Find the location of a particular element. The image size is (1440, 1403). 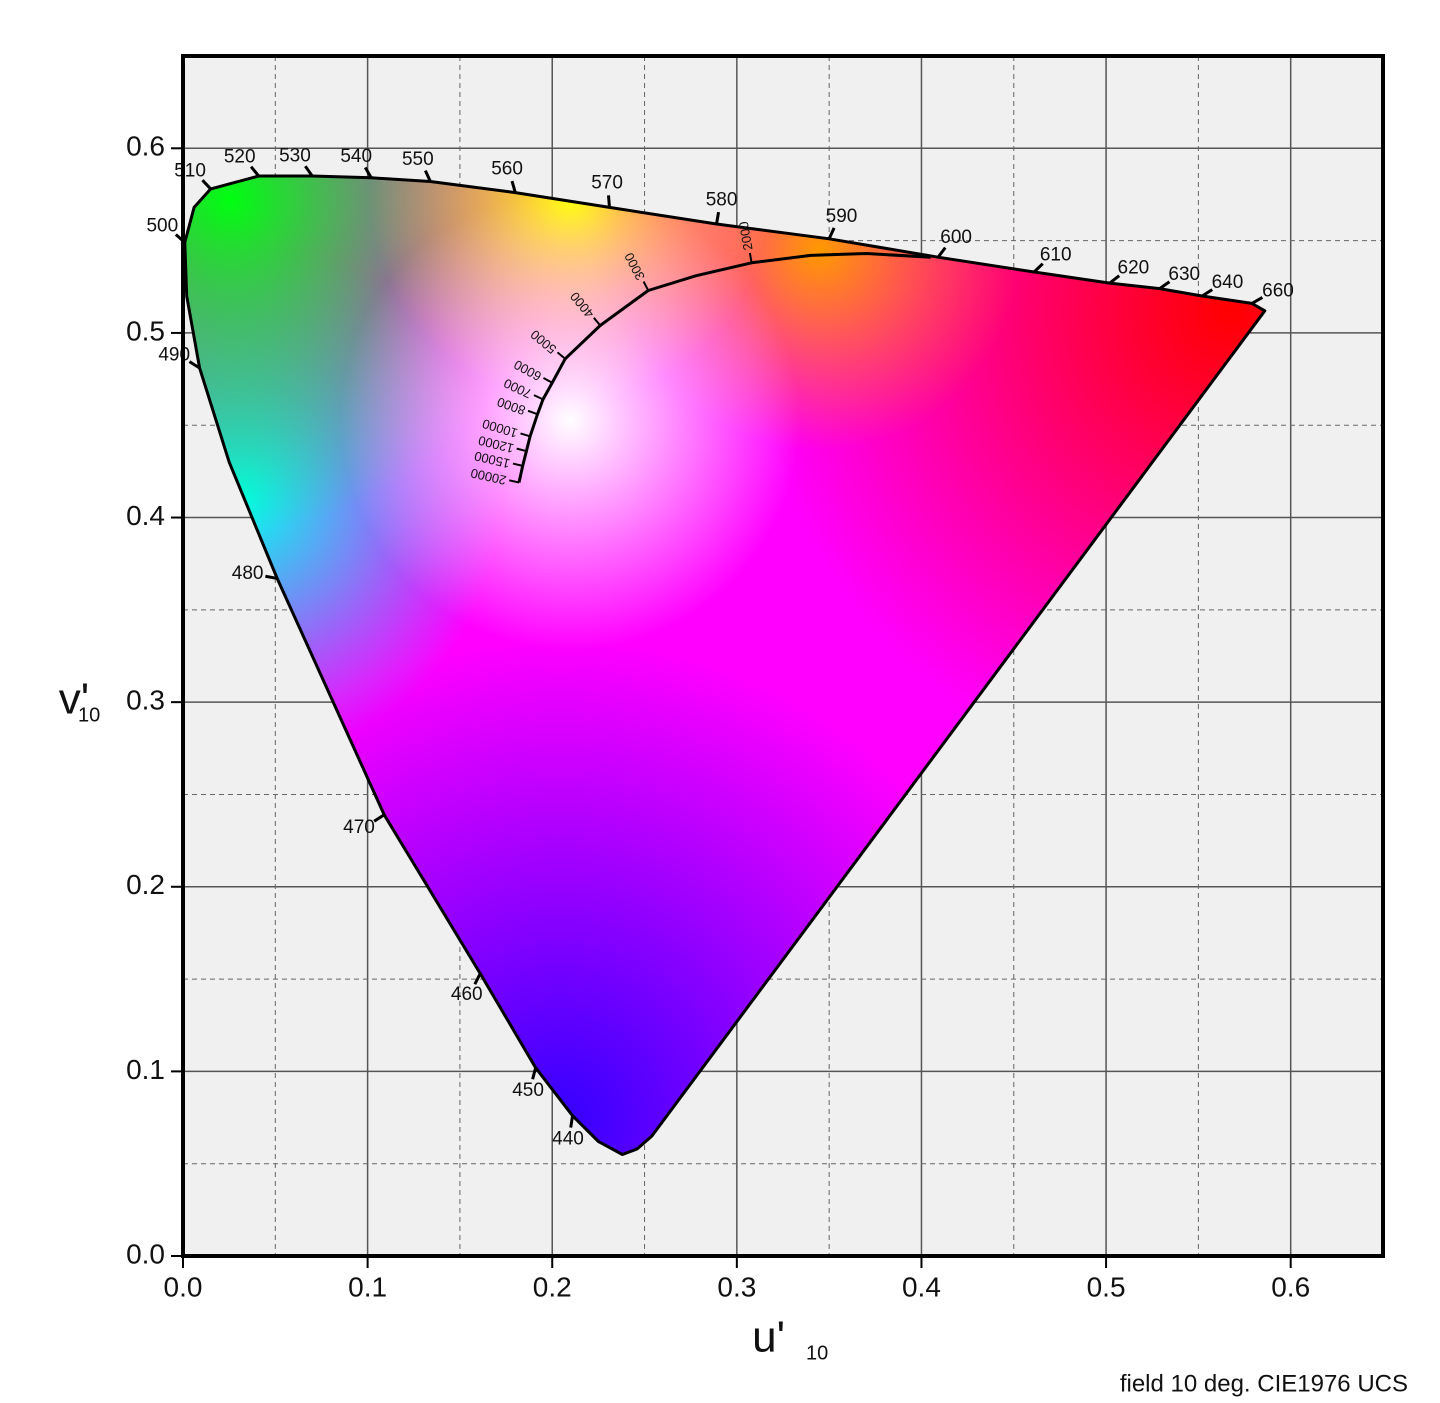

wavelength-label: 620 is located at coordinates (1134, 267).